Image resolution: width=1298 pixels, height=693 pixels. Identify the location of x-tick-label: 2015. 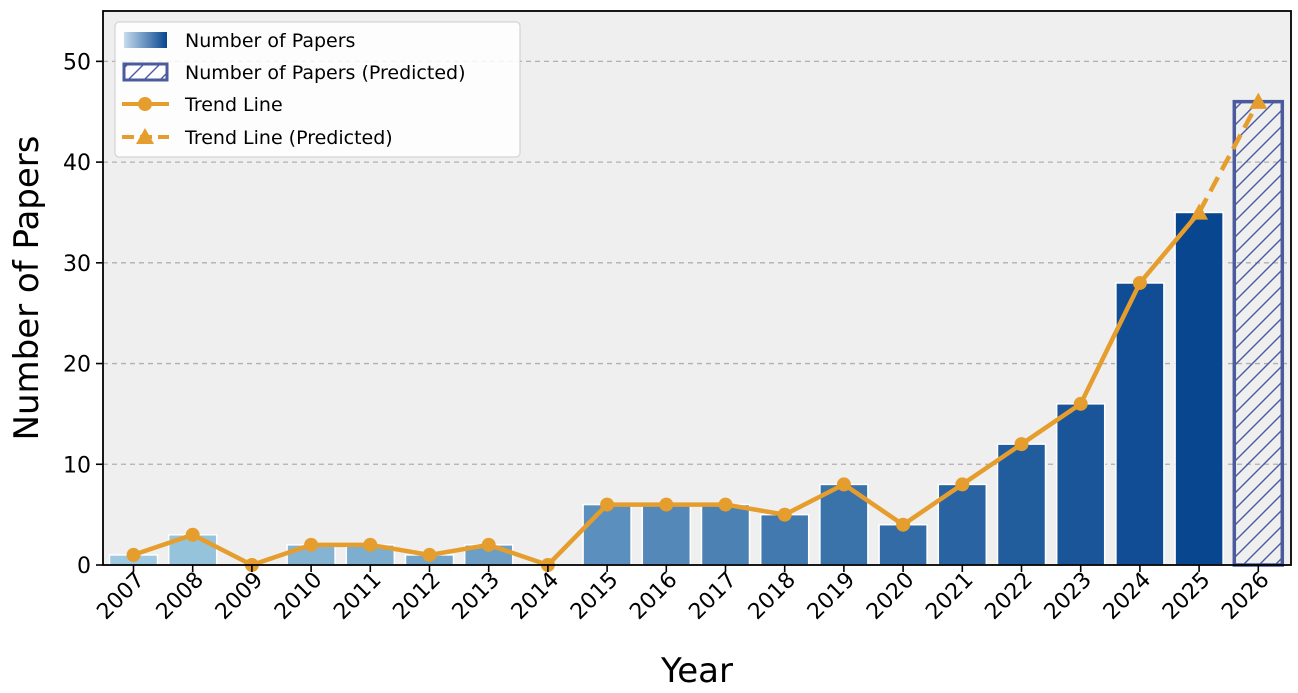
(594, 596).